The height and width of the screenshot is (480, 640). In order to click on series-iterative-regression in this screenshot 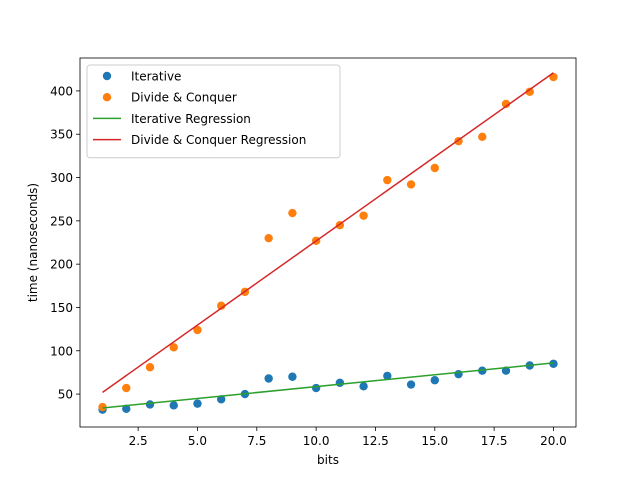, I will do `click(328, 385)`.